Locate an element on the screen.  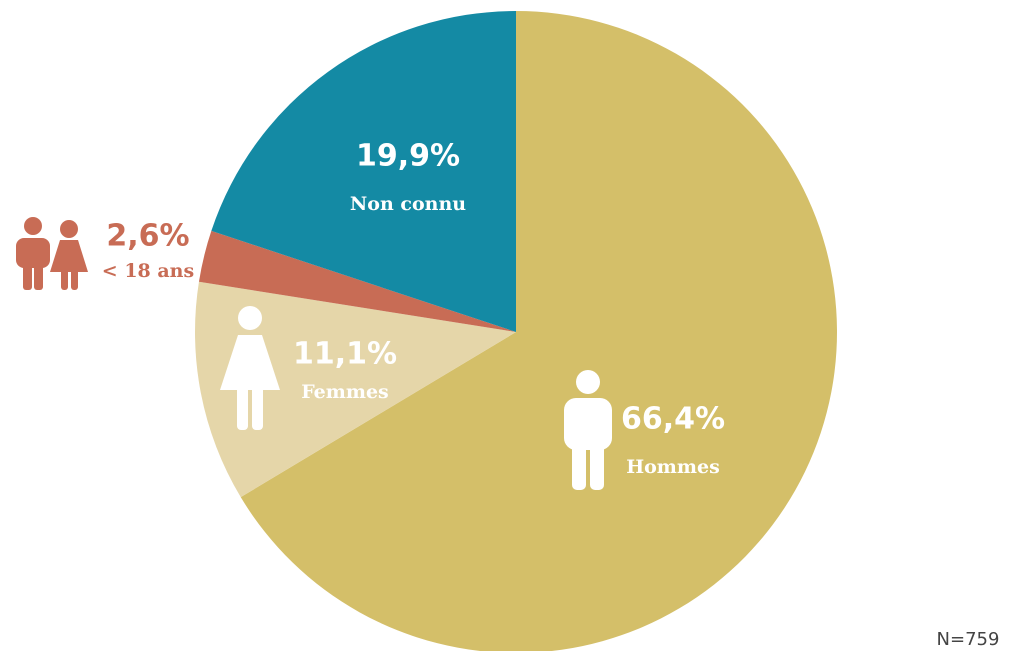
value-label: 11,1% is located at coordinates (345, 354).